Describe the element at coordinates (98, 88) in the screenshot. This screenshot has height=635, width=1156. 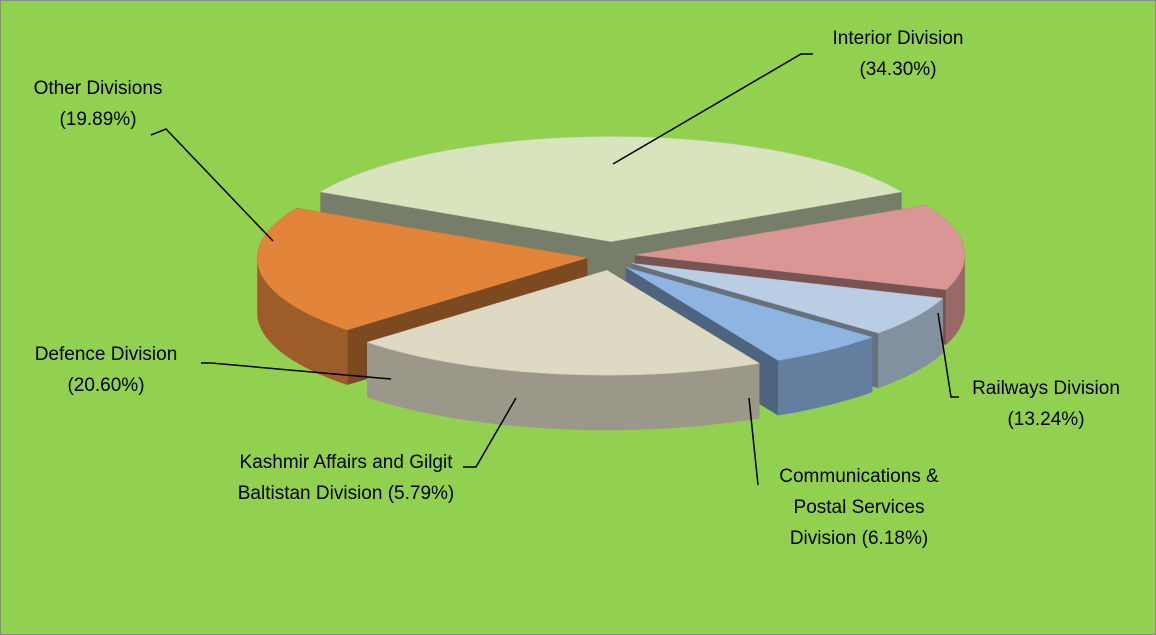
I see `category-name: Other Divisions` at that location.